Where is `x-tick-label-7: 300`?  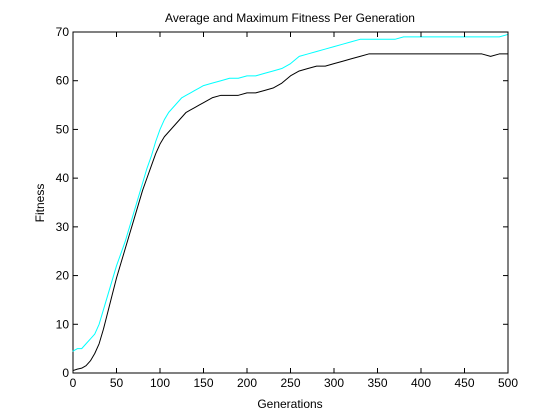 x-tick-label-7: 300 is located at coordinates (334, 383).